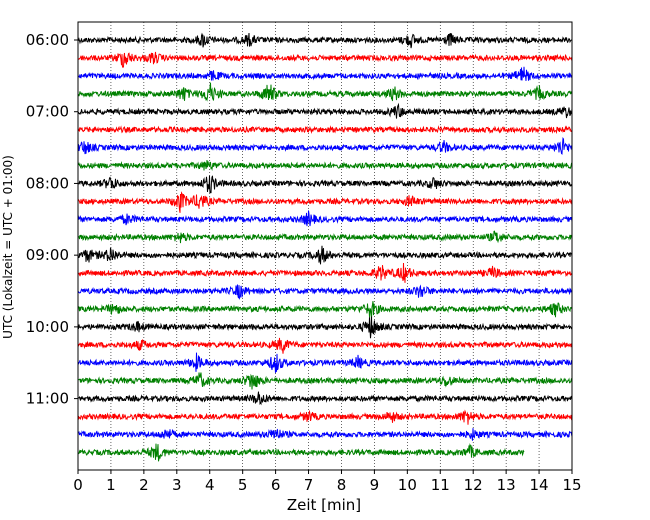  What do you see at coordinates (210, 485) in the screenshot?
I see `x-tick-label: 4` at bounding box center [210, 485].